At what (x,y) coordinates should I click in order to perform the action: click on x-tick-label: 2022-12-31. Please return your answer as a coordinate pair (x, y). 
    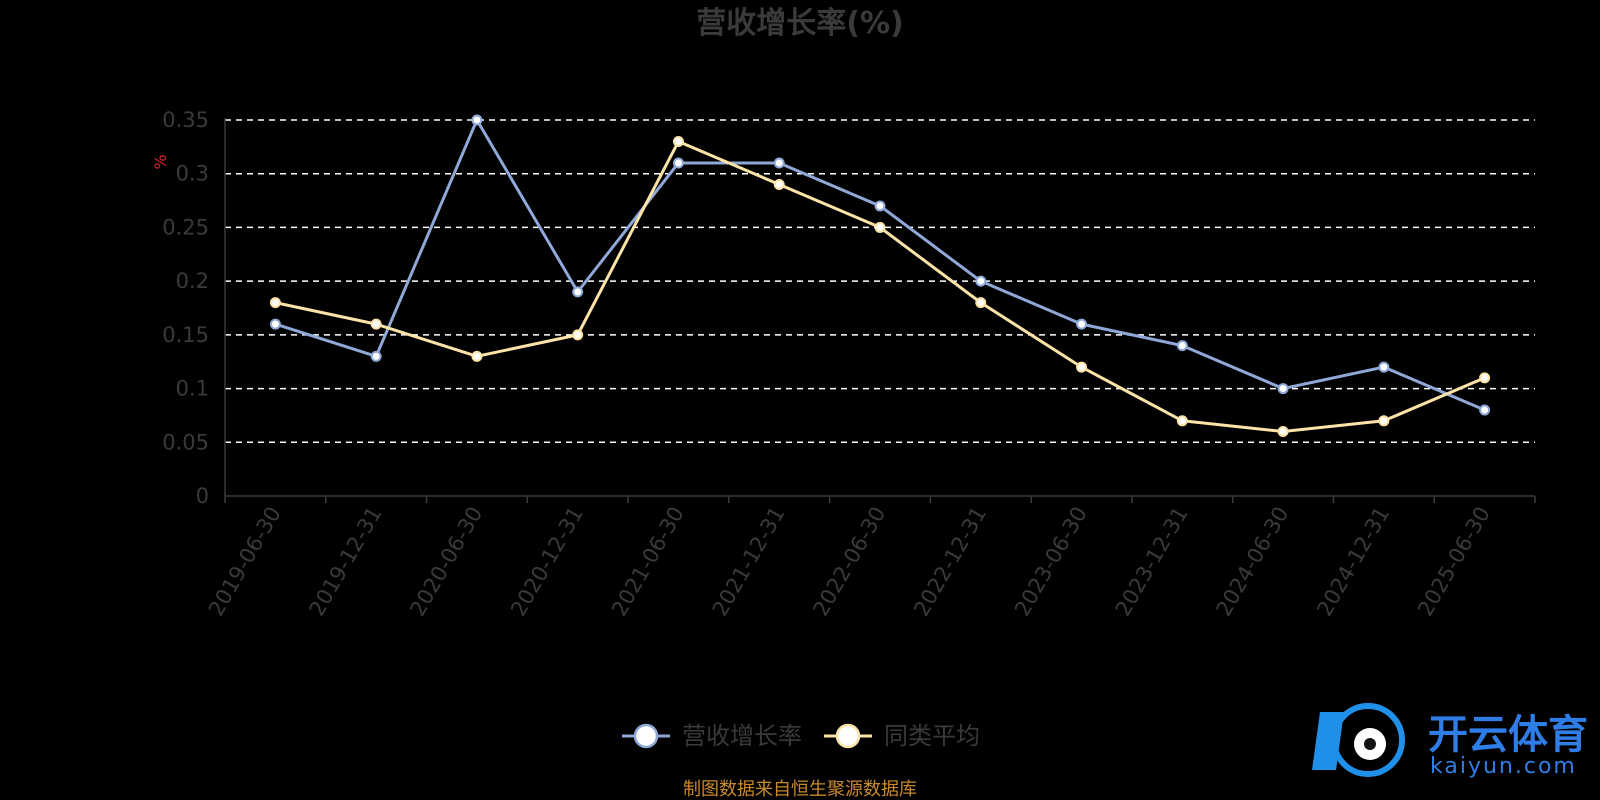
    Looking at the image, I should click on (950, 562).